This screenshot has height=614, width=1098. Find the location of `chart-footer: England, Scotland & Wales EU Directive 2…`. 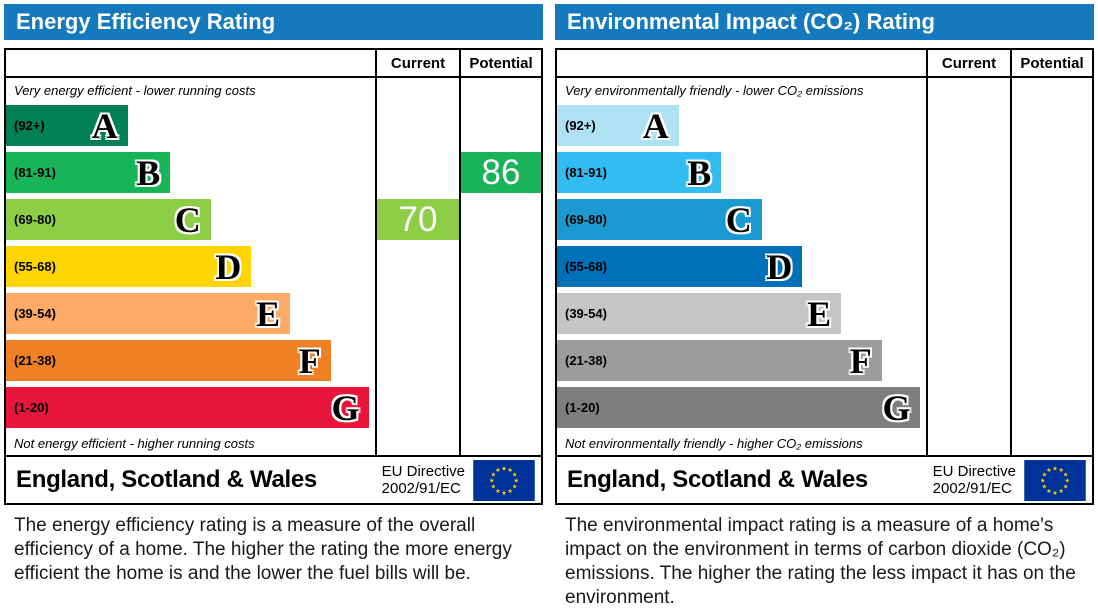

chart-footer: England, Scotland & Wales EU Directive 2… is located at coordinates (273, 479).